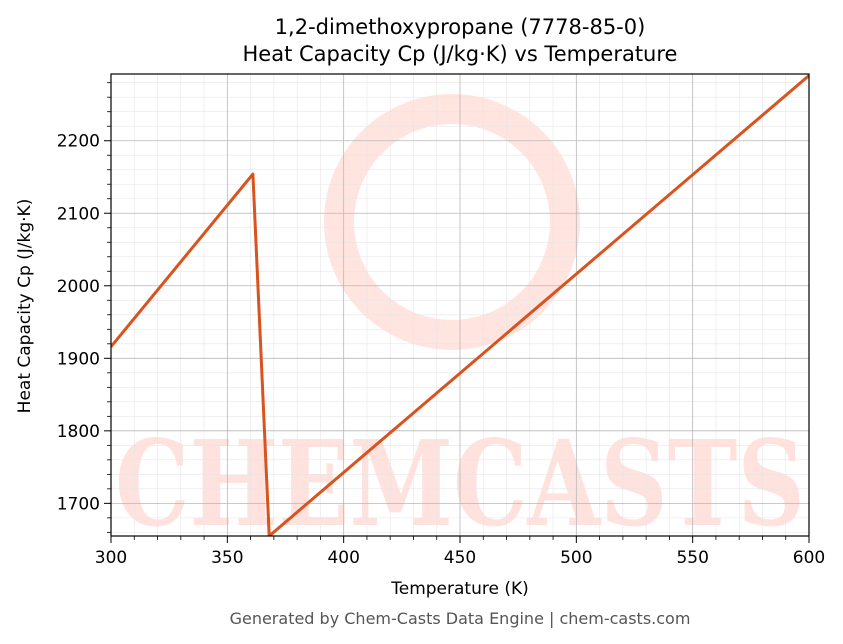 This screenshot has height=644, width=843. What do you see at coordinates (460, 27) in the screenshot?
I see `chart-title-line1: 1,2-dimethoxypropane (7778-85-0)` at bounding box center [460, 27].